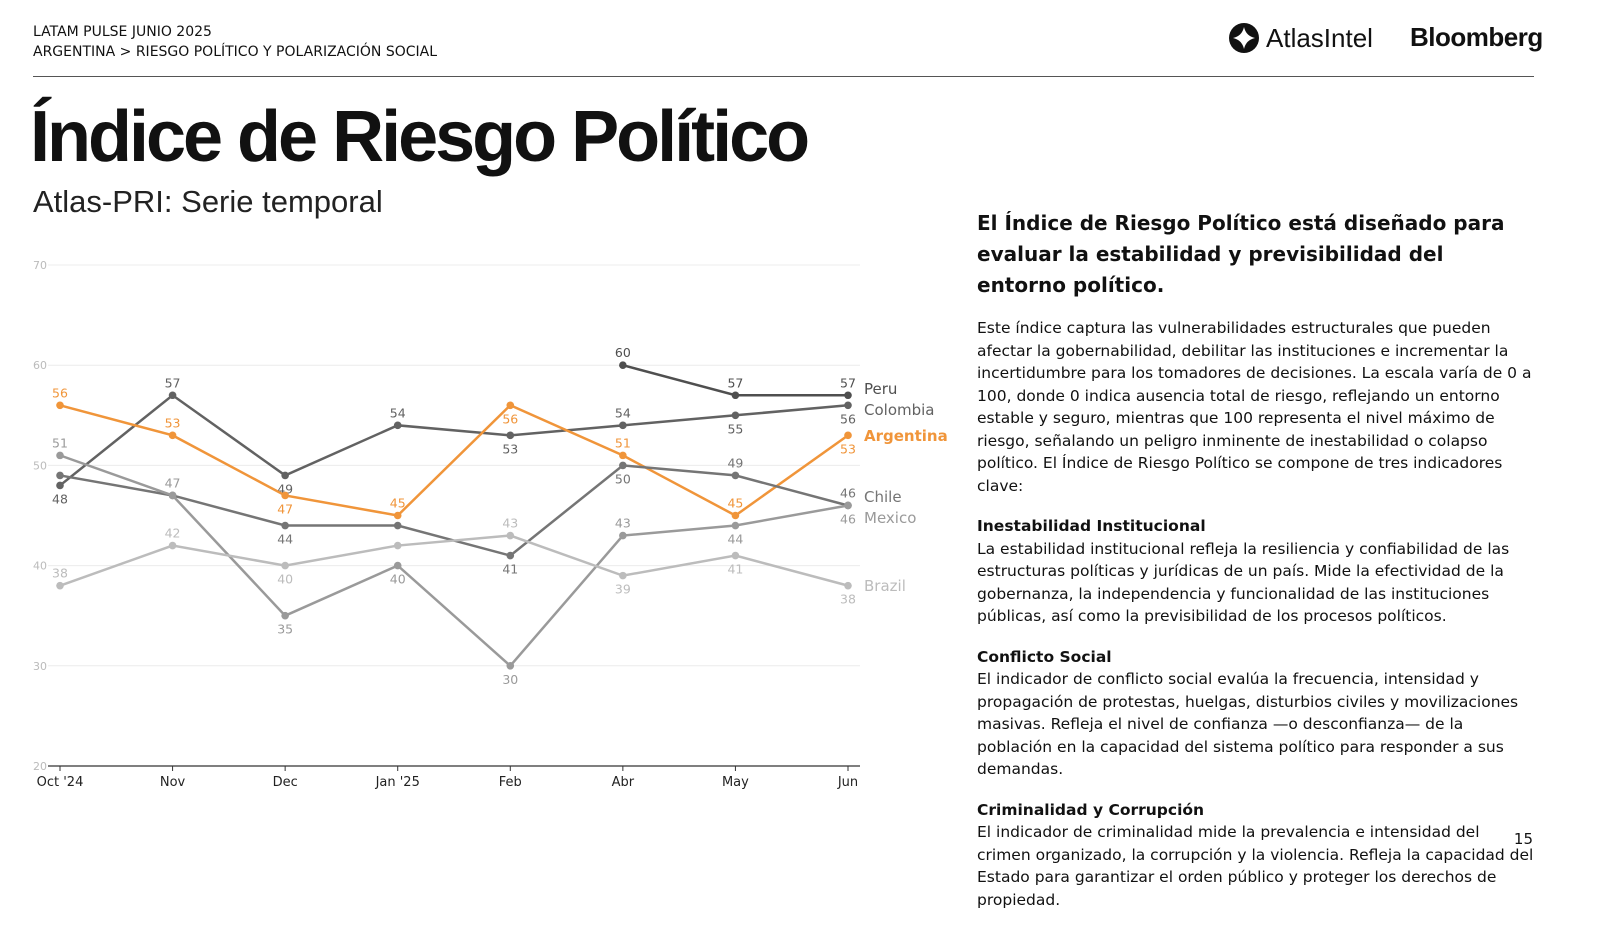  Describe the element at coordinates (122, 32) in the screenshot. I see `report-name: LATAM PULSE JUNIO 2025` at that location.